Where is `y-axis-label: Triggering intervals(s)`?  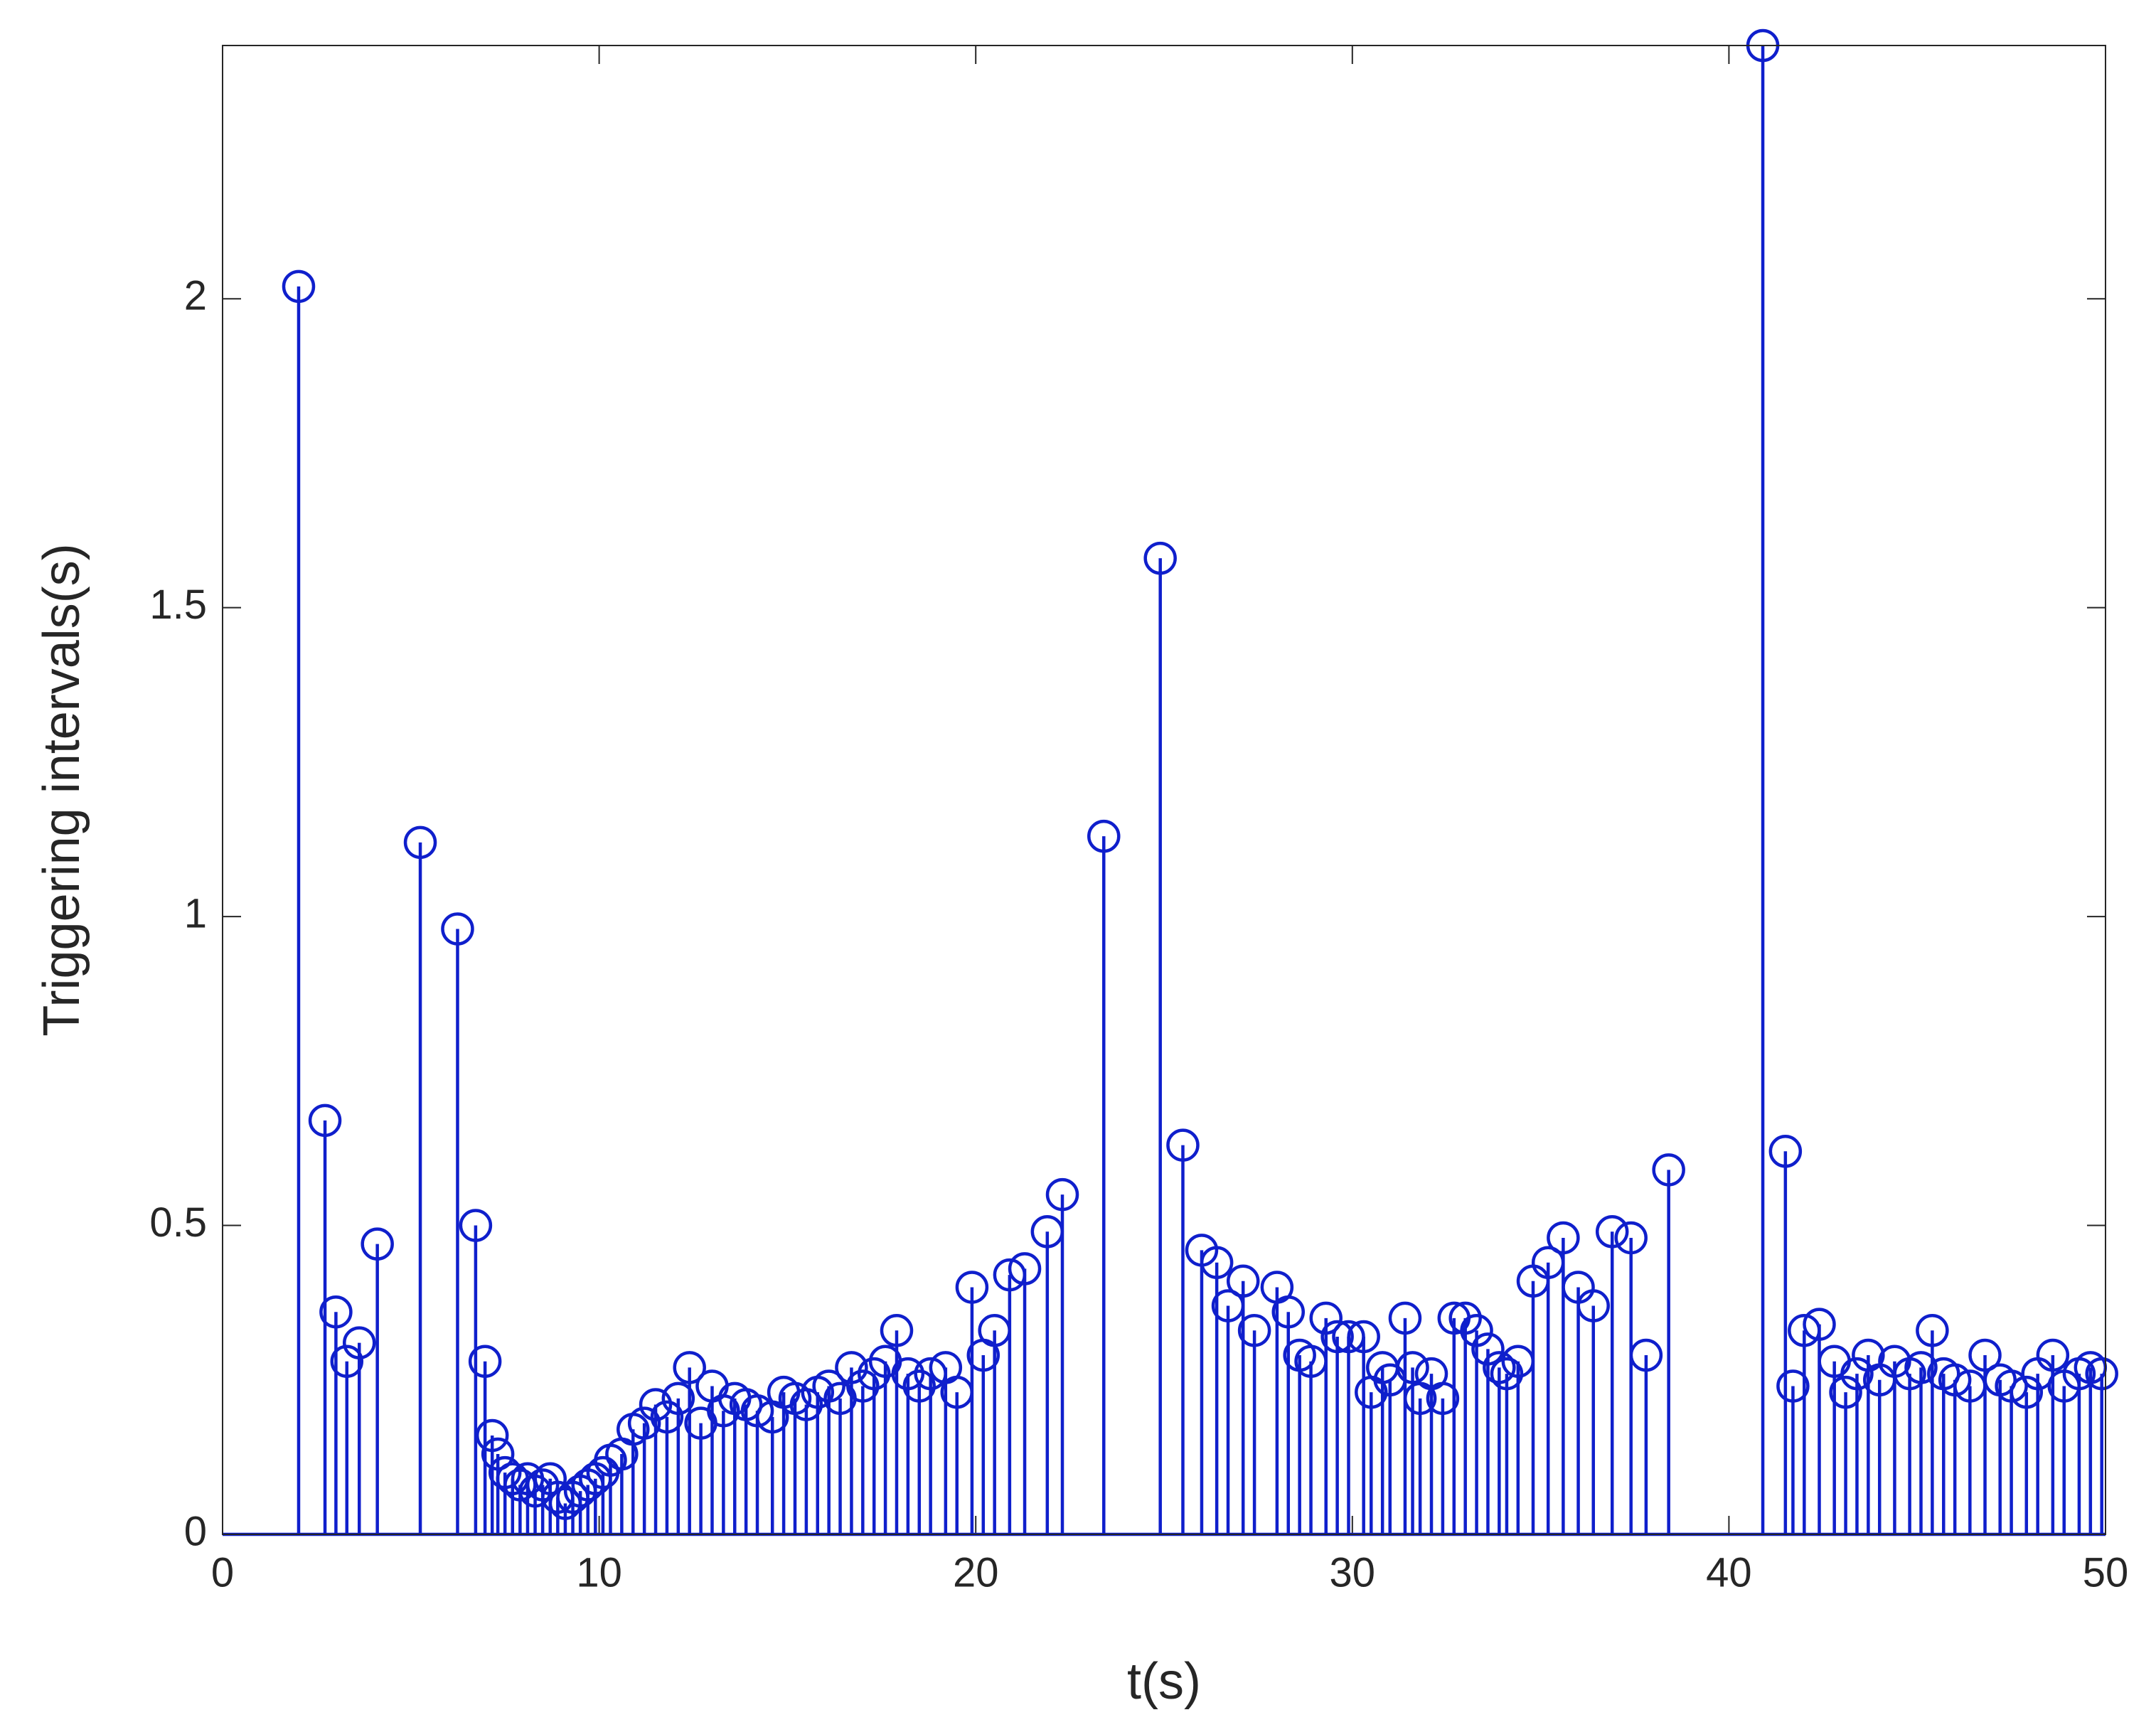
y-axis-label: Triggering intervals(s) is located at coordinates (61, 790).